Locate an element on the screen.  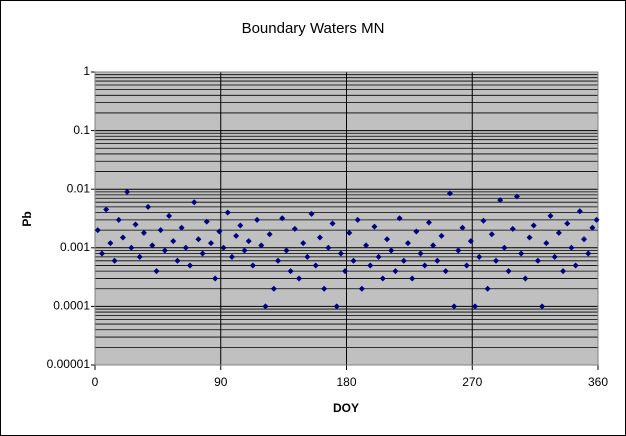
x-axis-label: DOY is located at coordinates (346, 408).